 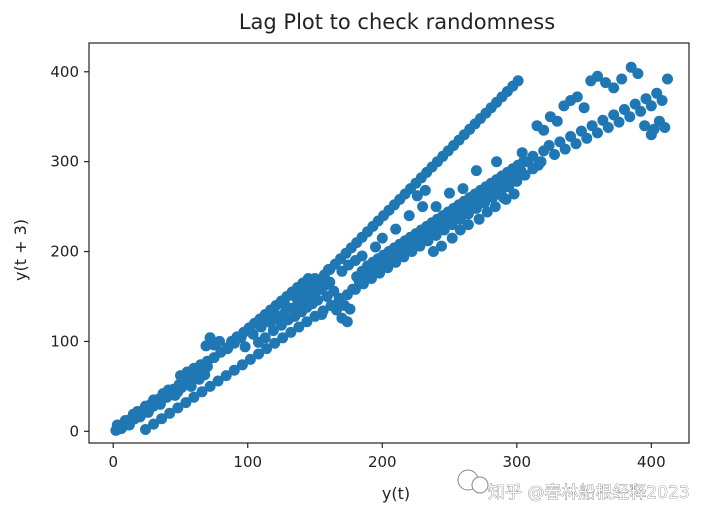 What do you see at coordinates (64, 252) in the screenshot?
I see `y-tick-label: 200` at bounding box center [64, 252].